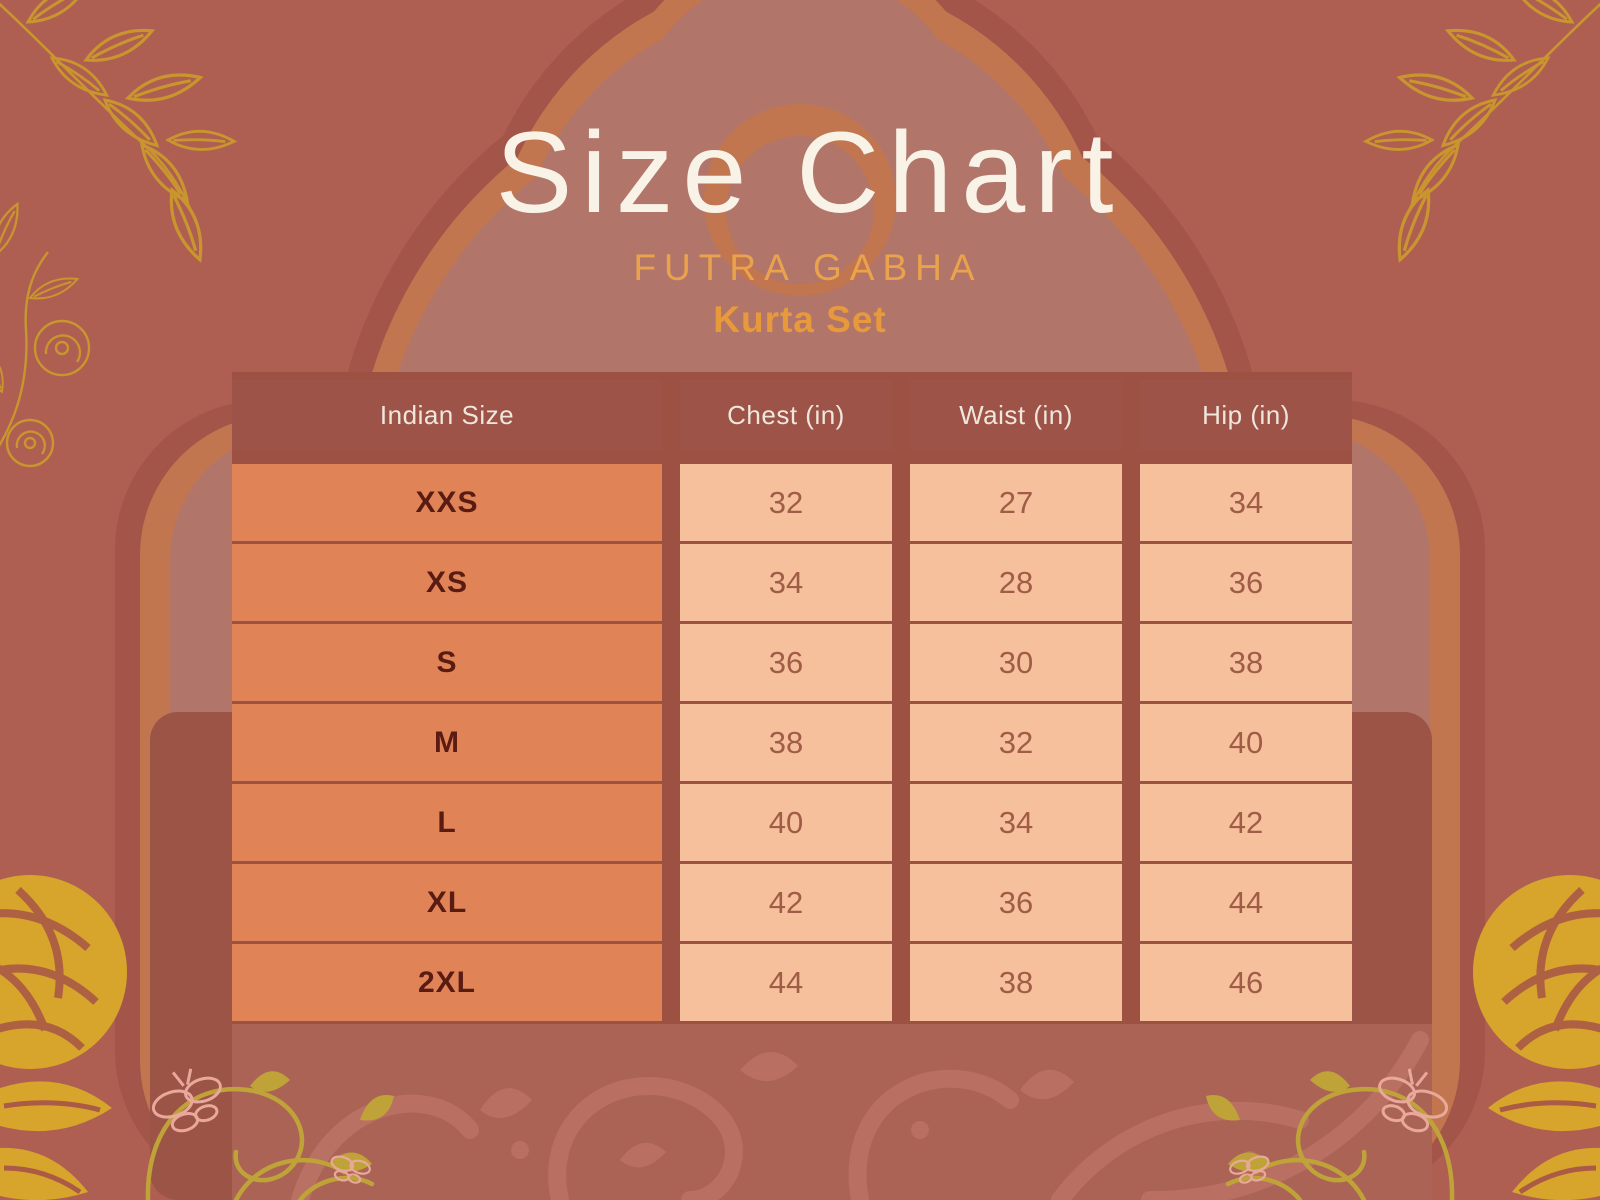  Describe the element at coordinates (786, 902) in the screenshot. I see `chest-cell: 42` at that location.